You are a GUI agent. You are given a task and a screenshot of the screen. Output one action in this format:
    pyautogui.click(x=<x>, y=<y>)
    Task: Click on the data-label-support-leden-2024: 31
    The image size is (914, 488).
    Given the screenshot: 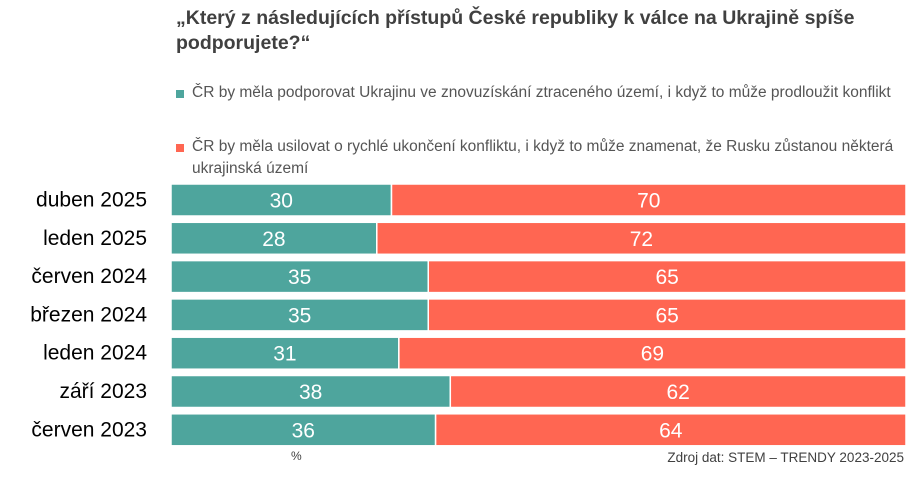 What is the action you would take?
    pyautogui.click(x=284, y=354)
    